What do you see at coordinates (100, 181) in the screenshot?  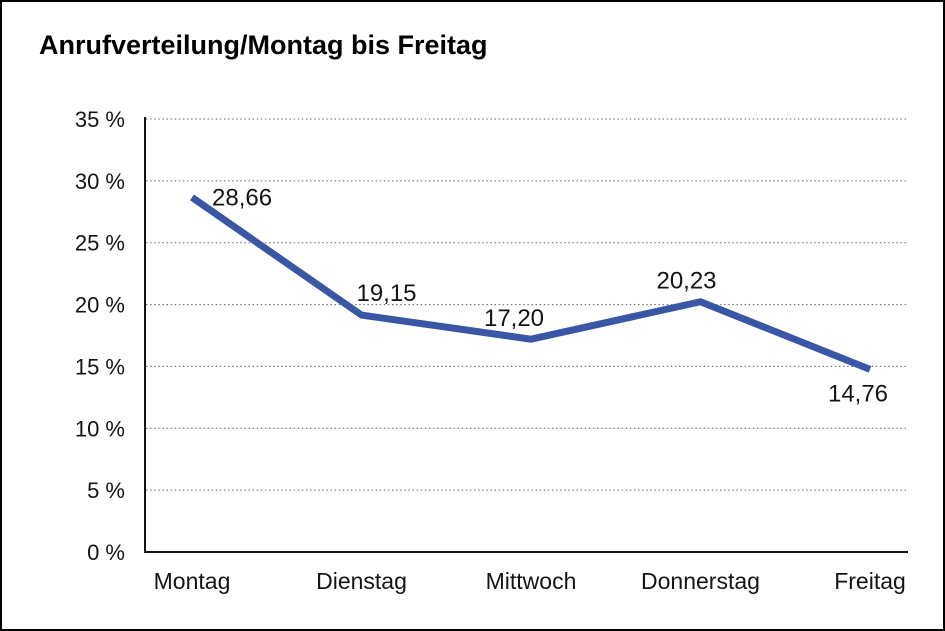 I see `y-tick-label: 30 %` at bounding box center [100, 181].